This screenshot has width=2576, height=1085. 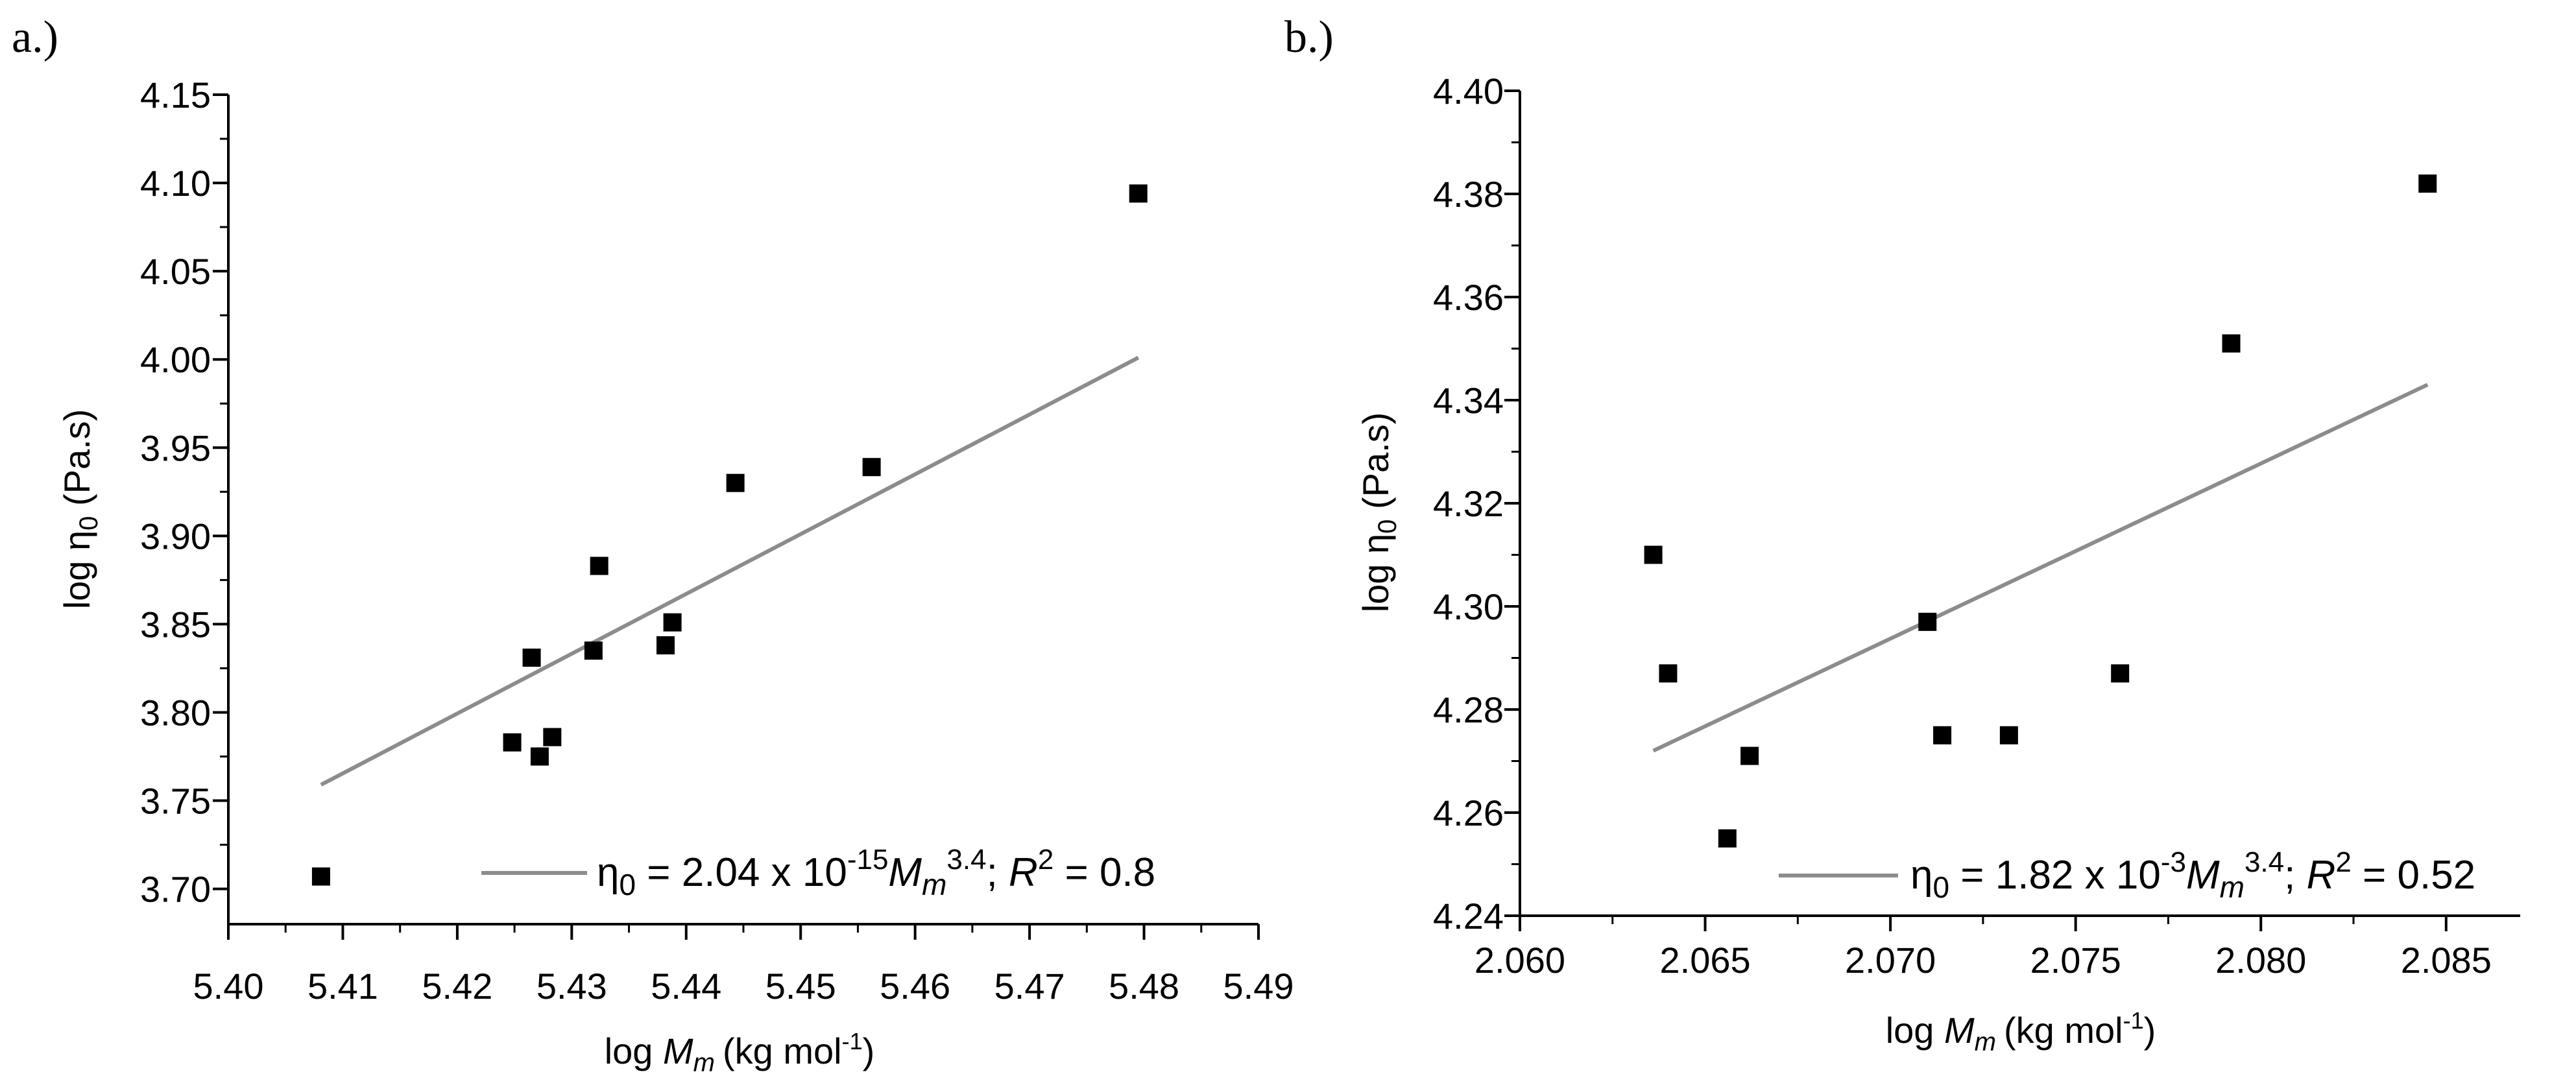 What do you see at coordinates (1258, 986) in the screenshot?
I see `x-tick-label: 5.49` at bounding box center [1258, 986].